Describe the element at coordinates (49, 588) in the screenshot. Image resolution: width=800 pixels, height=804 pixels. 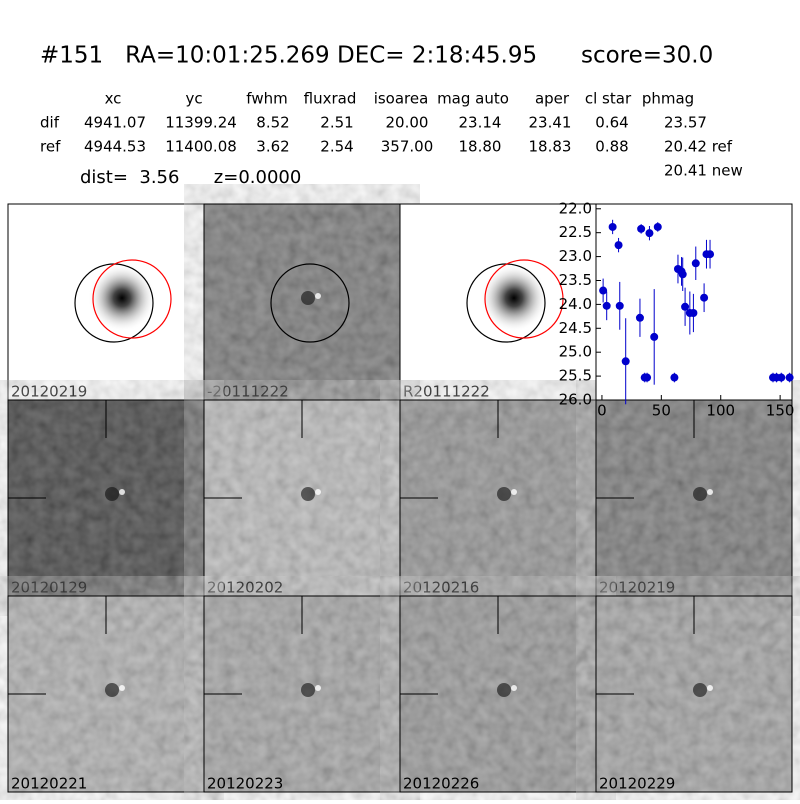
I see `panel-label: 20120129` at that location.